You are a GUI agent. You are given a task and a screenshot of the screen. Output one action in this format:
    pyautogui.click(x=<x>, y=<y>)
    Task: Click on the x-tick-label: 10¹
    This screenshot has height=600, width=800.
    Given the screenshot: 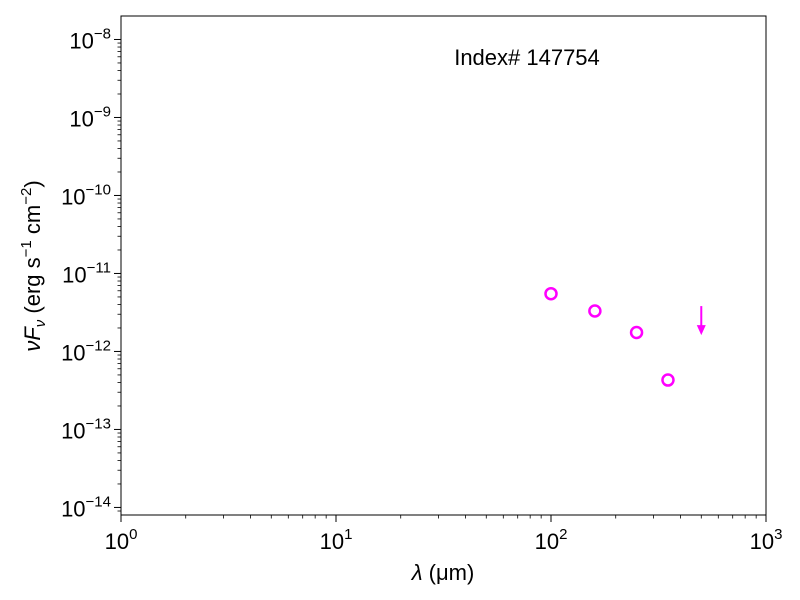 What is the action you would take?
    pyautogui.click(x=336, y=540)
    